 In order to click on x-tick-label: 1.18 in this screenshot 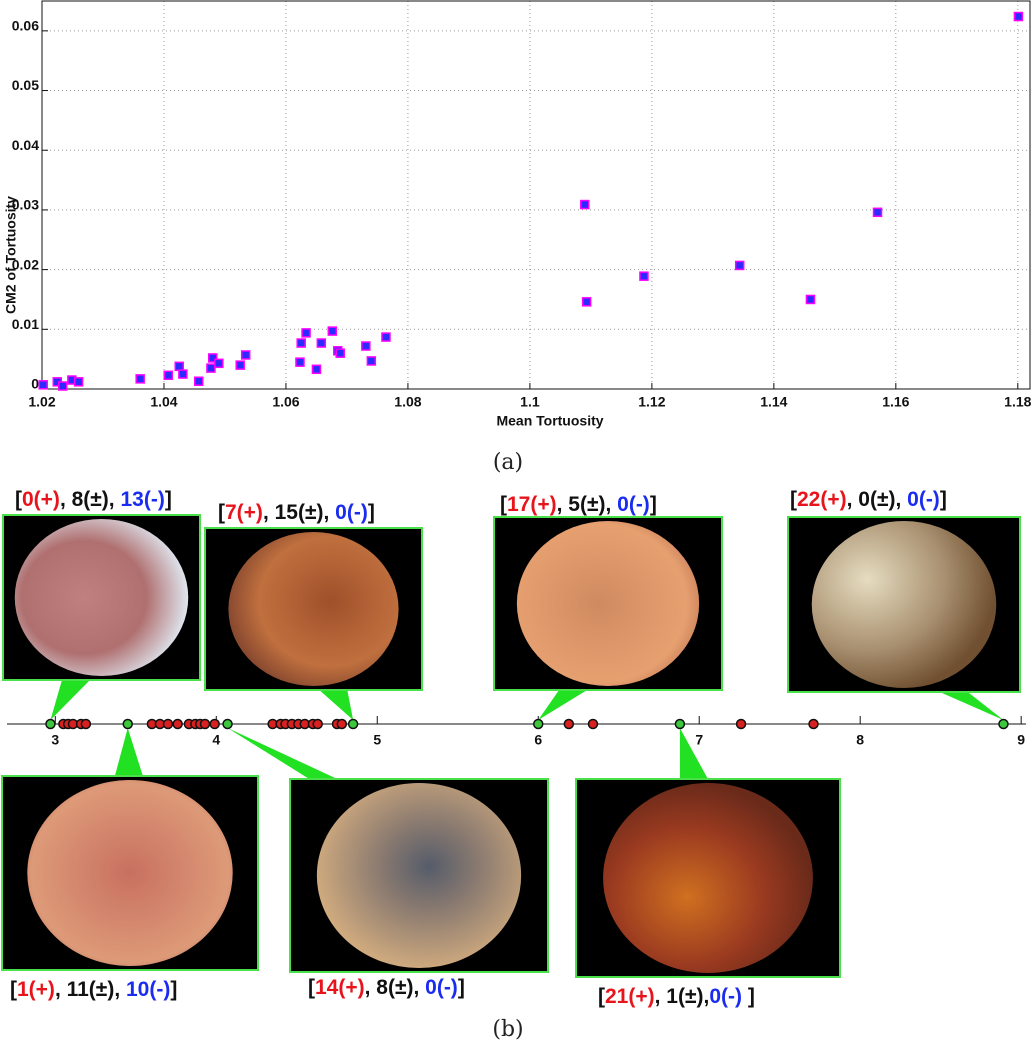, I will do `click(1017, 402)`.